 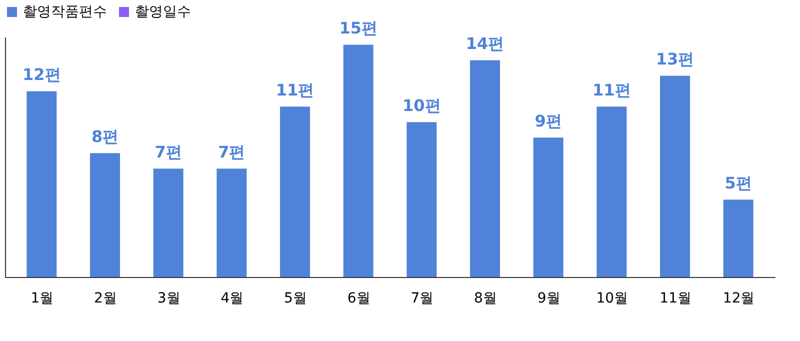 I want to click on data-label: 8편, so click(x=105, y=136).